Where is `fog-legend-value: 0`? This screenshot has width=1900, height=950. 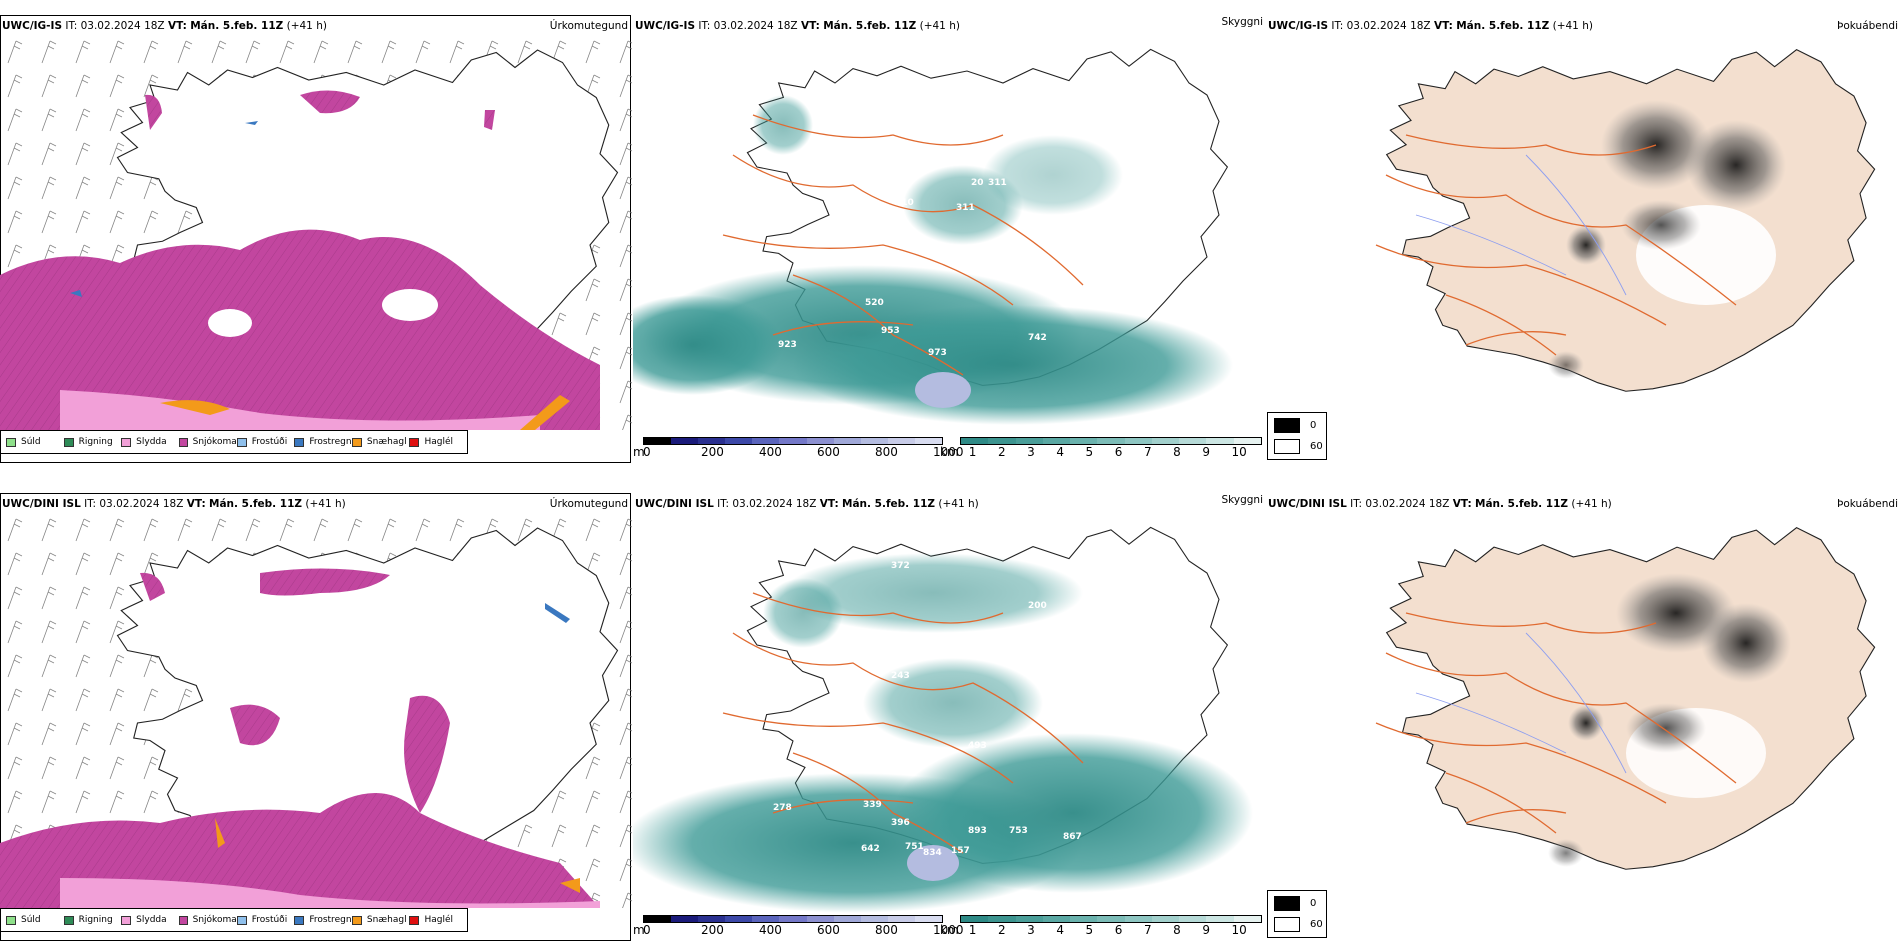 fog-legend-value: 0 is located at coordinates (1313, 903).